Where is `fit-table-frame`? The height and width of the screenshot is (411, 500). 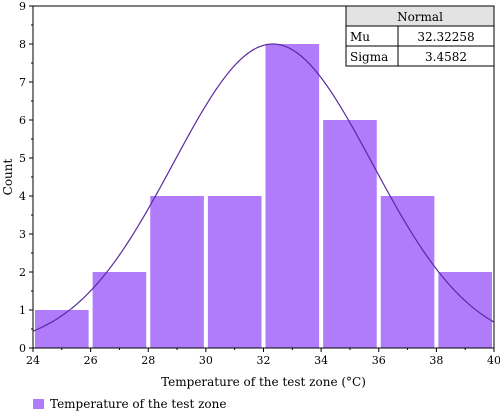 fit-table-frame is located at coordinates (420, 36).